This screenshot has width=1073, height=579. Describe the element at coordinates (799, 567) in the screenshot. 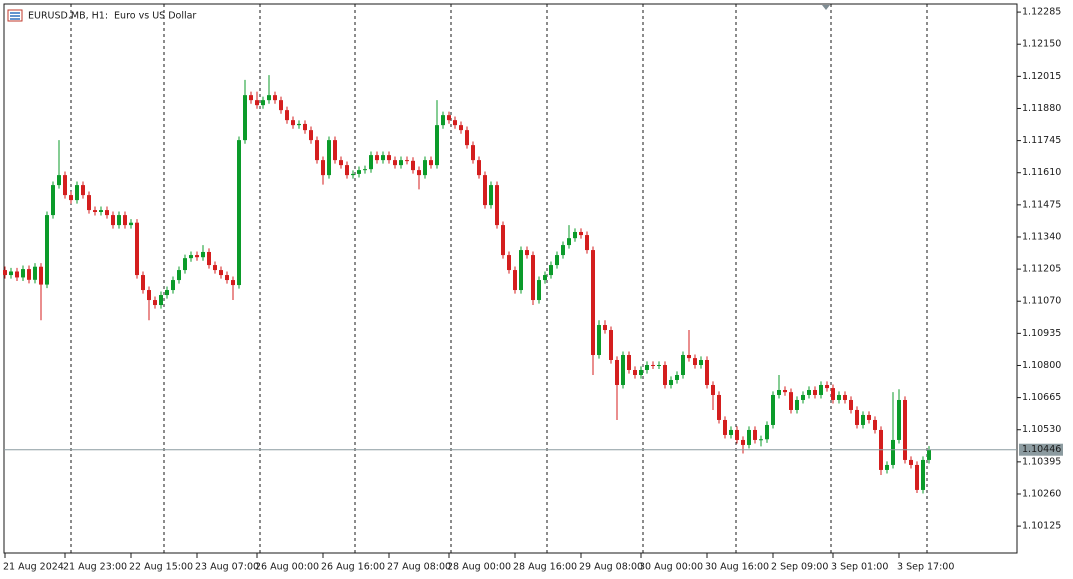

I see `x-tick-label: 2 Sep 09:00` at that location.